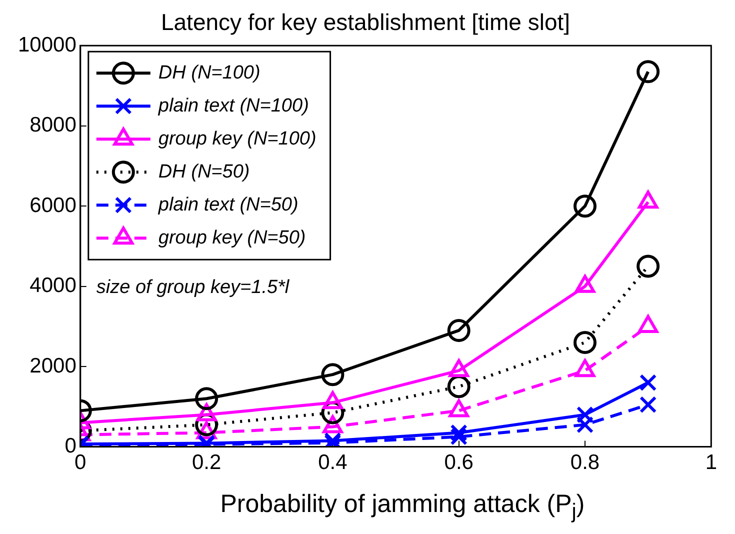 The width and height of the screenshot is (735, 534). I want to click on legend-label: DH (N=50), so click(204, 171).